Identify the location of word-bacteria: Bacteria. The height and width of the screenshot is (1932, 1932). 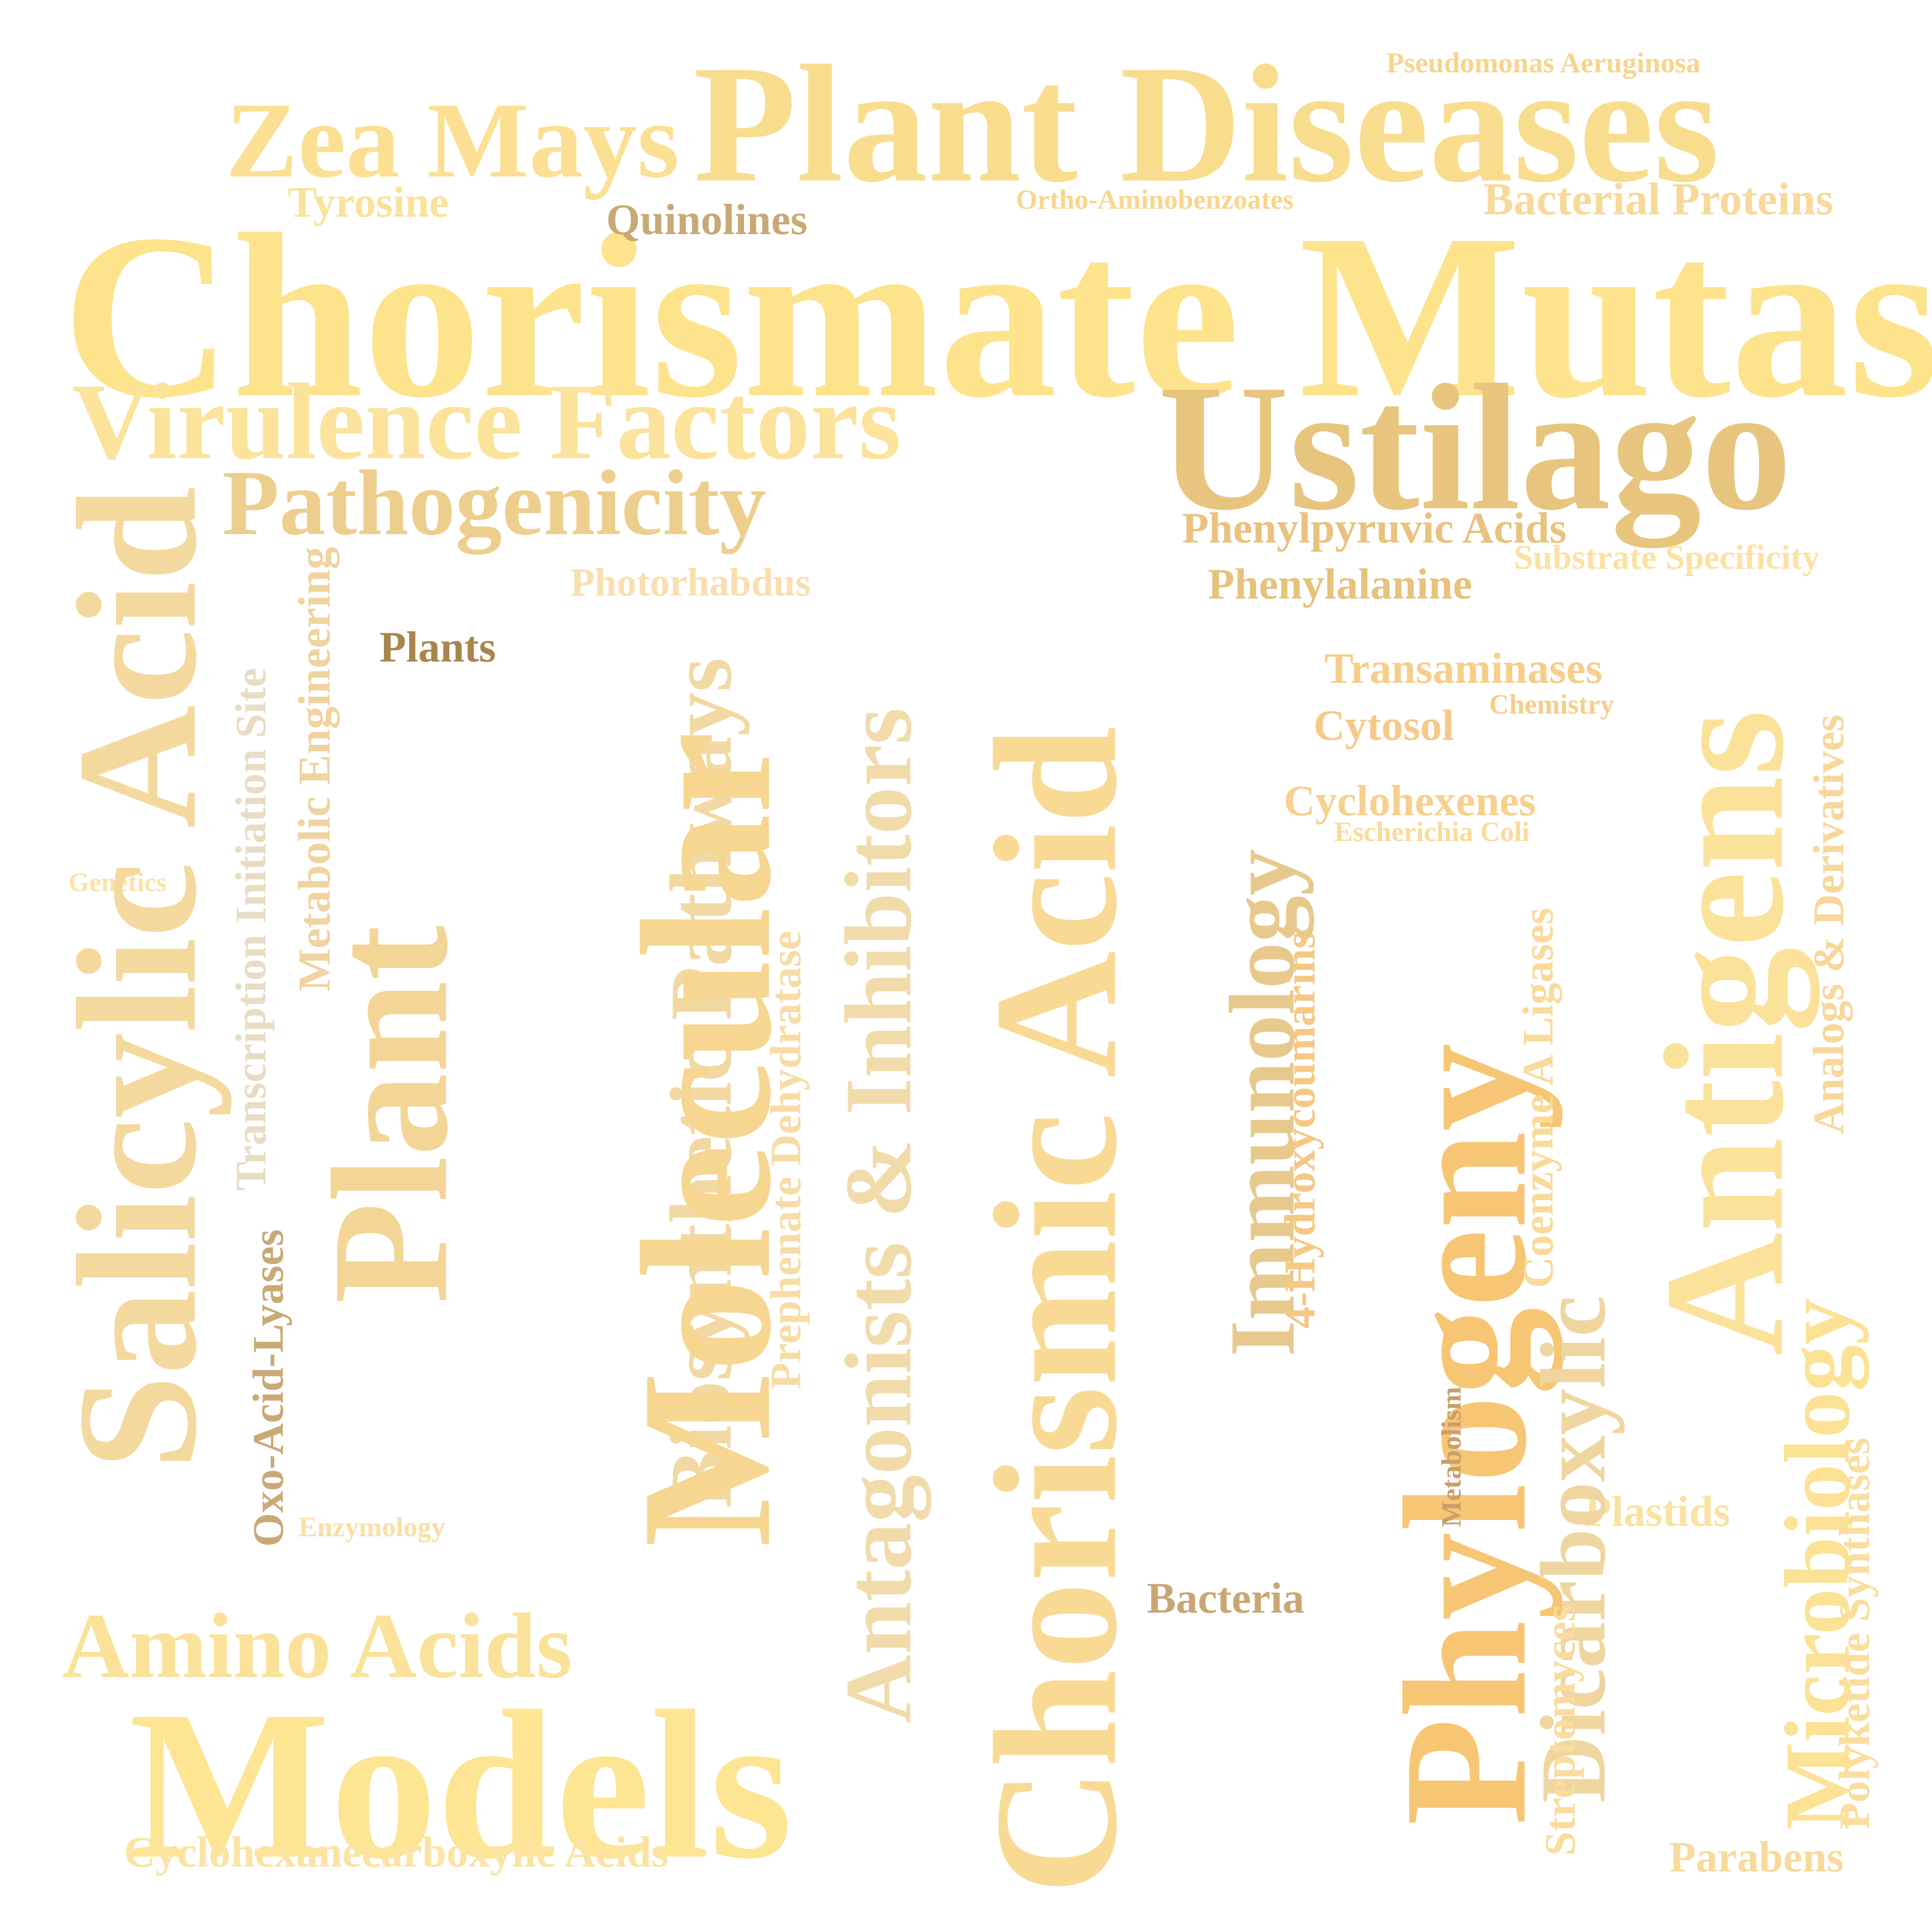
(1226, 1598).